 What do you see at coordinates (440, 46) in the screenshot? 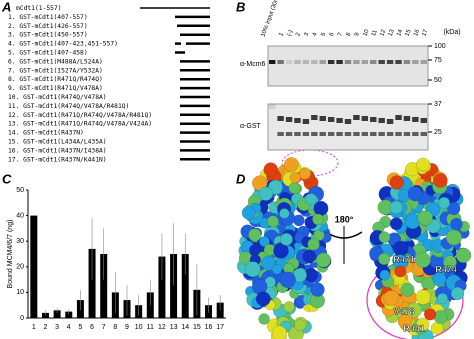
I see `marker-label: 100` at bounding box center [440, 46].